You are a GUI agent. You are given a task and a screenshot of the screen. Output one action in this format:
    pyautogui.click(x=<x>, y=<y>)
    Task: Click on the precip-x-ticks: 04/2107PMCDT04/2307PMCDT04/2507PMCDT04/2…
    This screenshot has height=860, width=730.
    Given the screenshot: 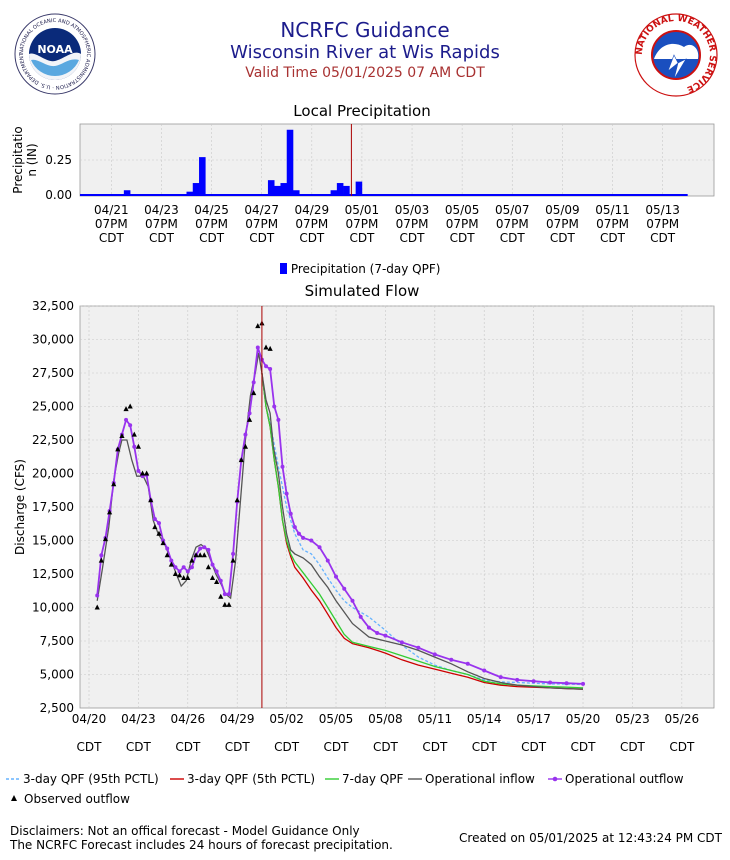 What is the action you would take?
    pyautogui.click(x=387, y=224)
    